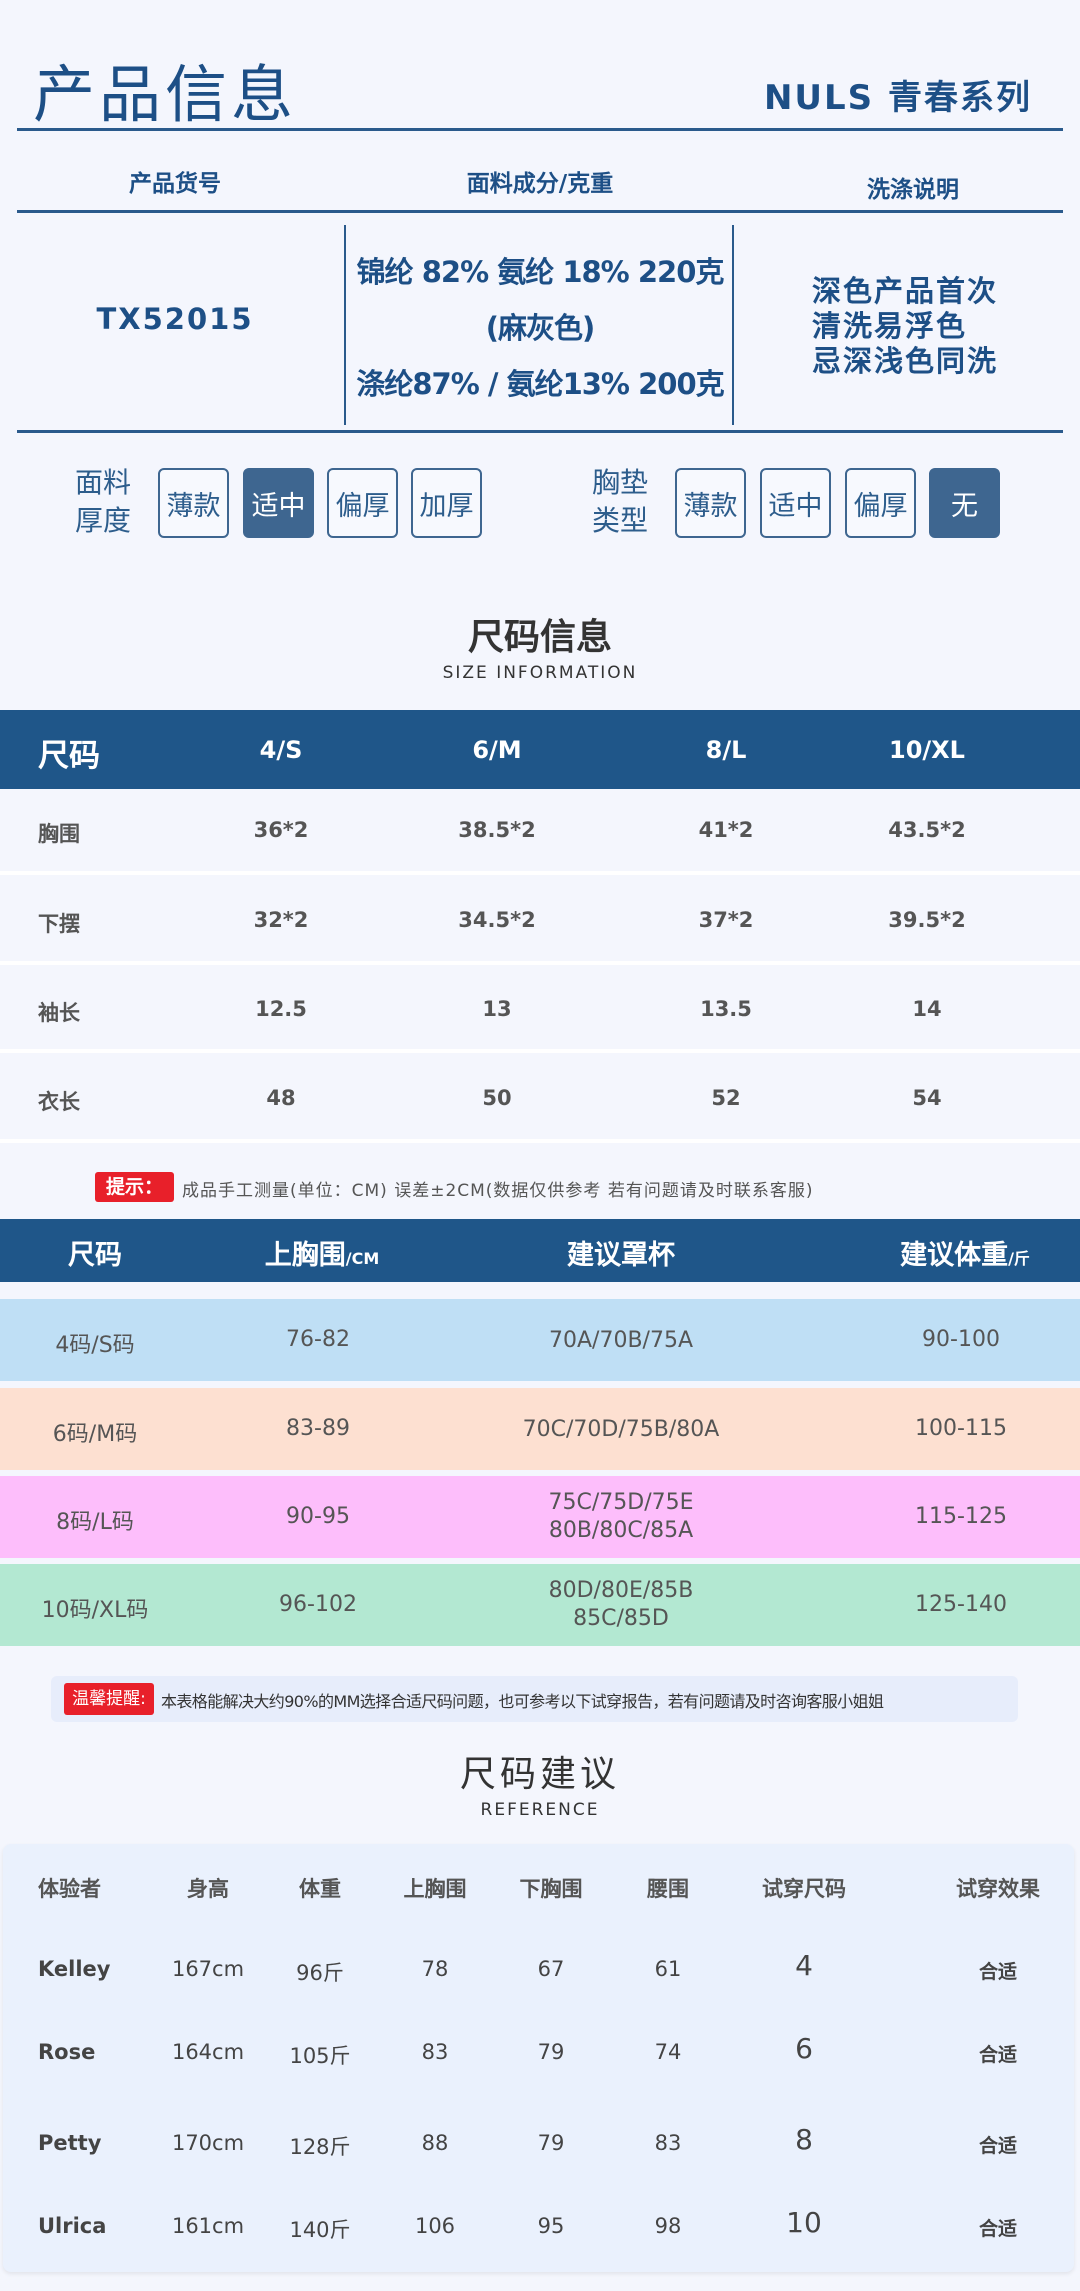 The width and height of the screenshot is (1080, 2291). What do you see at coordinates (278, 503) in the screenshot?
I see `thickness-option-medium: 适中` at bounding box center [278, 503].